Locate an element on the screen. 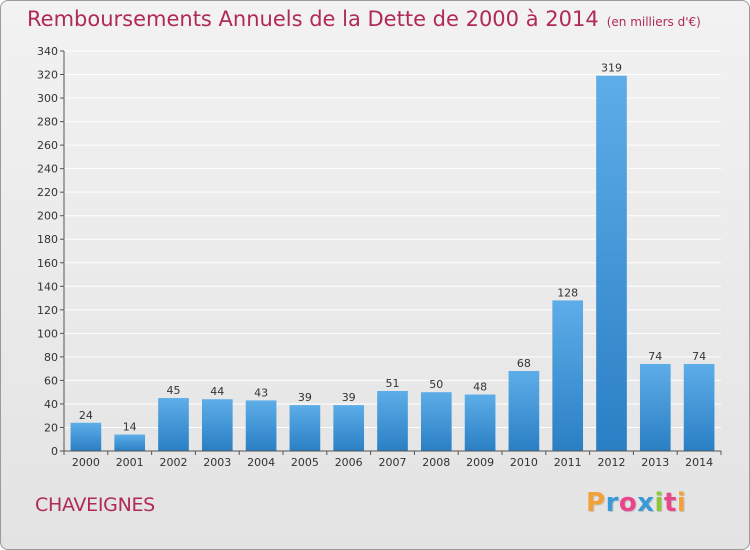 The image size is (750, 550). proxiti-logo: Proxiti is located at coordinates (636, 503).